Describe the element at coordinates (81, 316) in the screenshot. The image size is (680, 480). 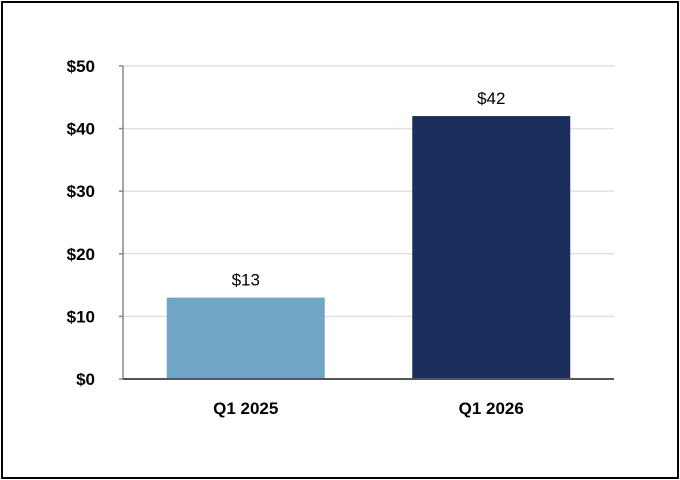
I see `y-tick-label: $10` at that location.